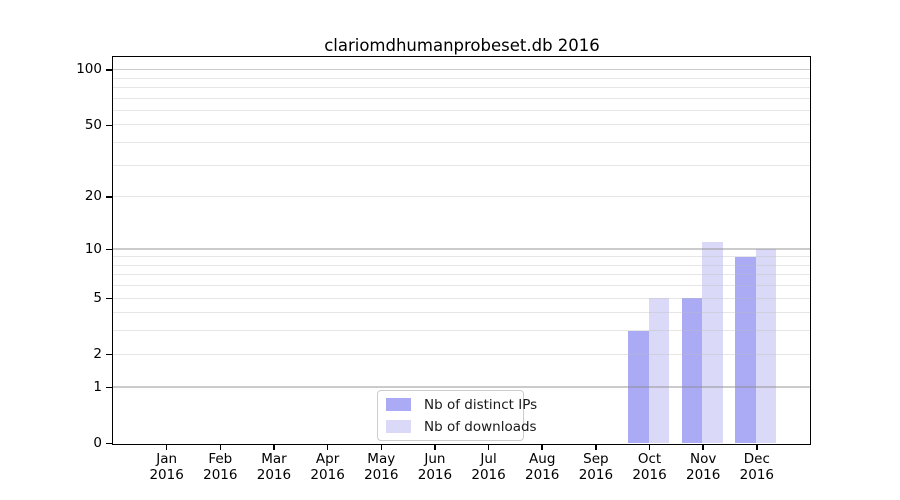 This screenshot has height=500, width=900. Describe the element at coordinates (488, 459) in the screenshot. I see `x-tick-label-month: Jul` at that location.